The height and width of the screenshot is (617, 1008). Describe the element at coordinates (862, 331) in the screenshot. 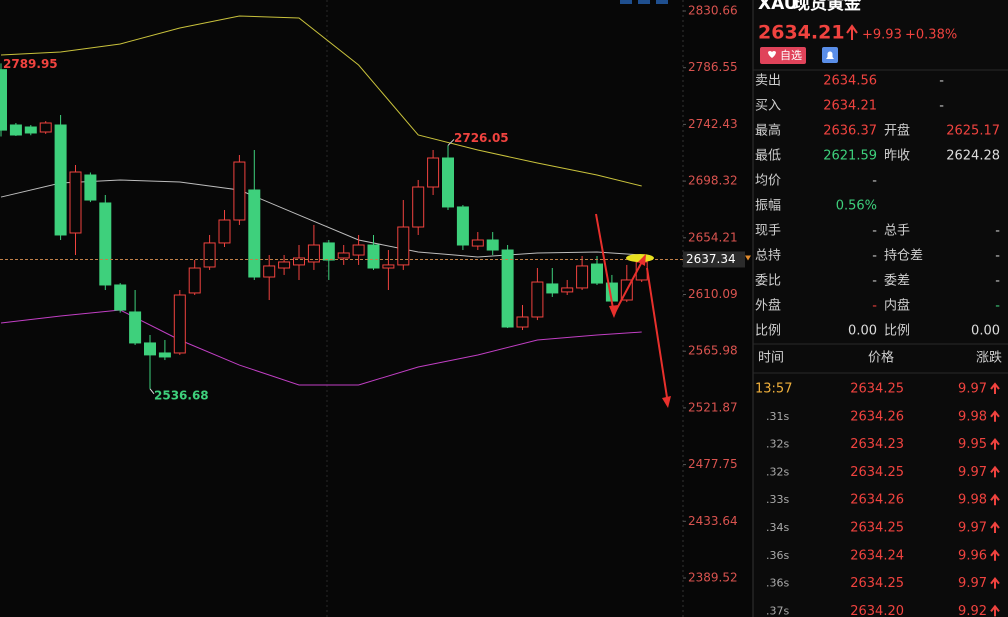

I see `field-value: 0.00` at that location.